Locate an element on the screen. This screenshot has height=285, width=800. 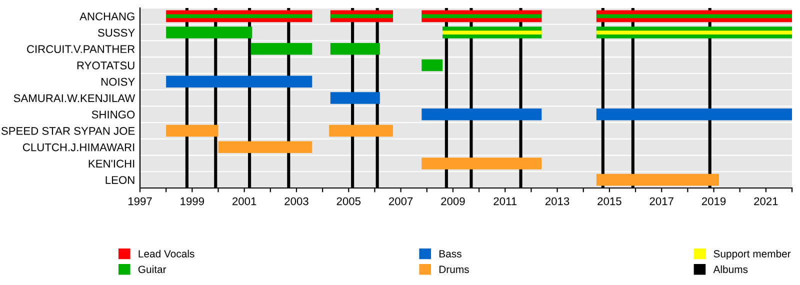
y-tick-label: SAMURAI.W.KENJILAW is located at coordinates (75, 98).